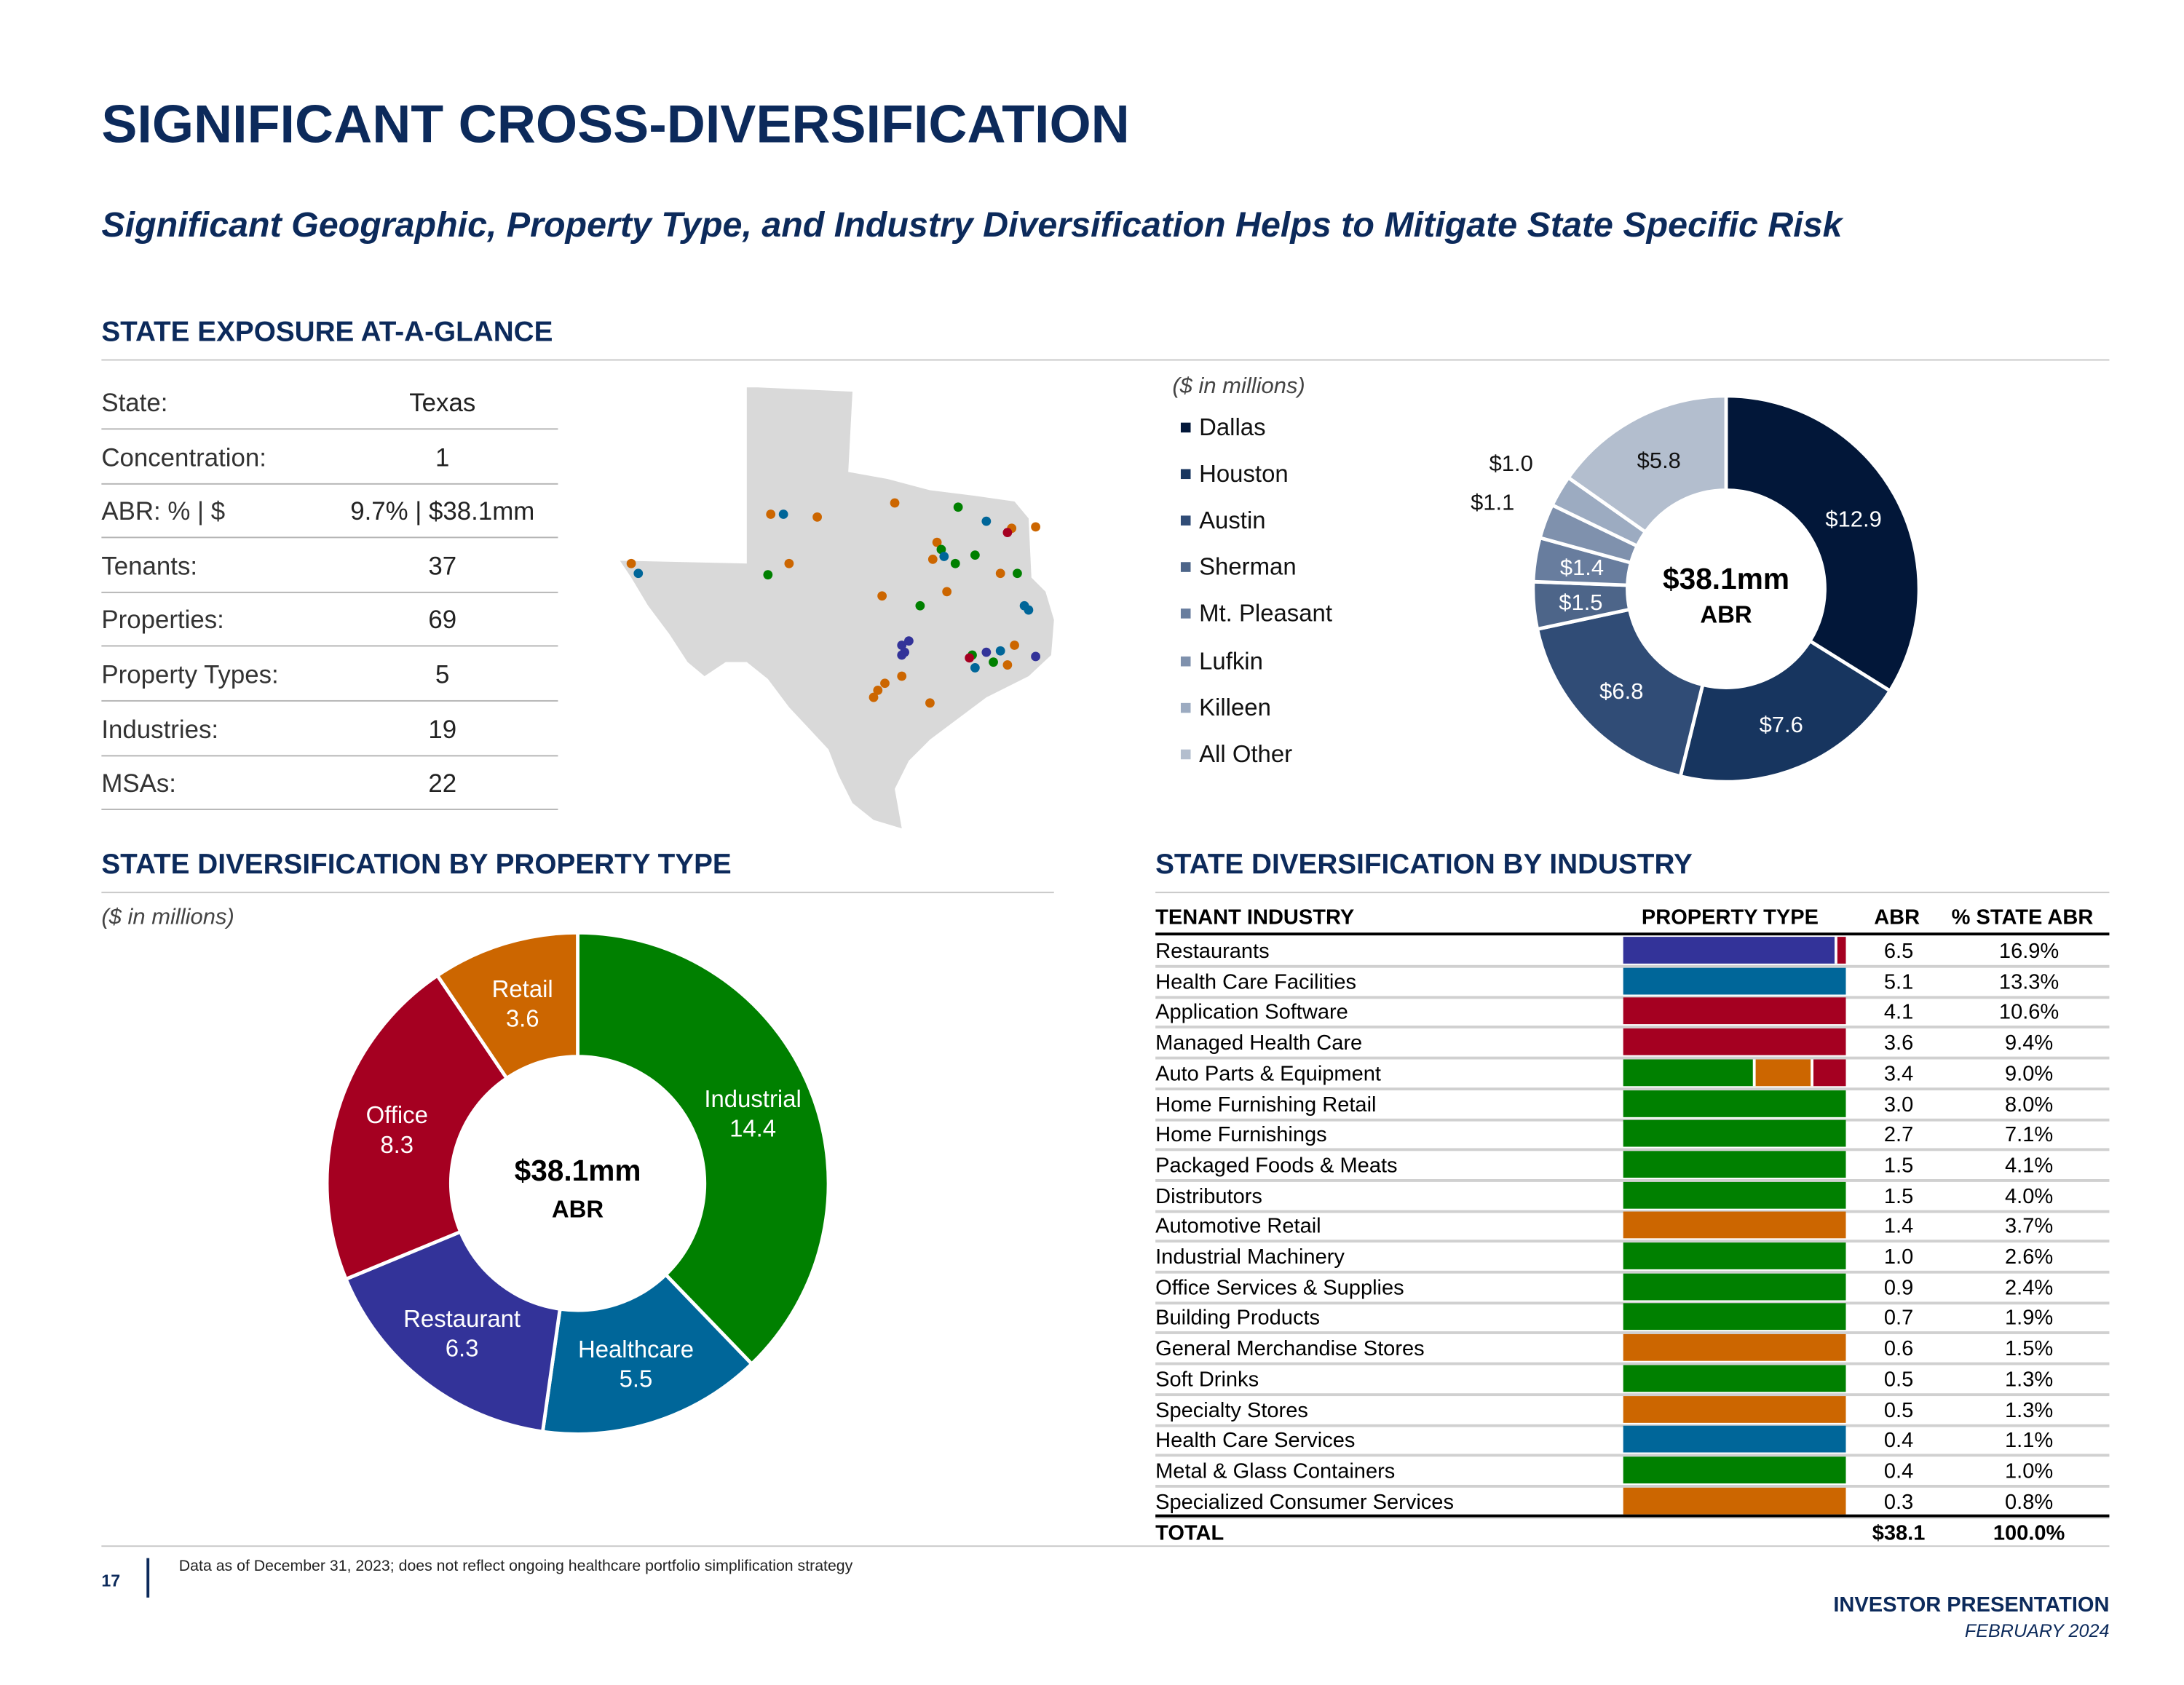 The height and width of the screenshot is (1685, 2184). I want to click on total-row: TOTAL $38.1 100.0%, so click(1632, 1530).